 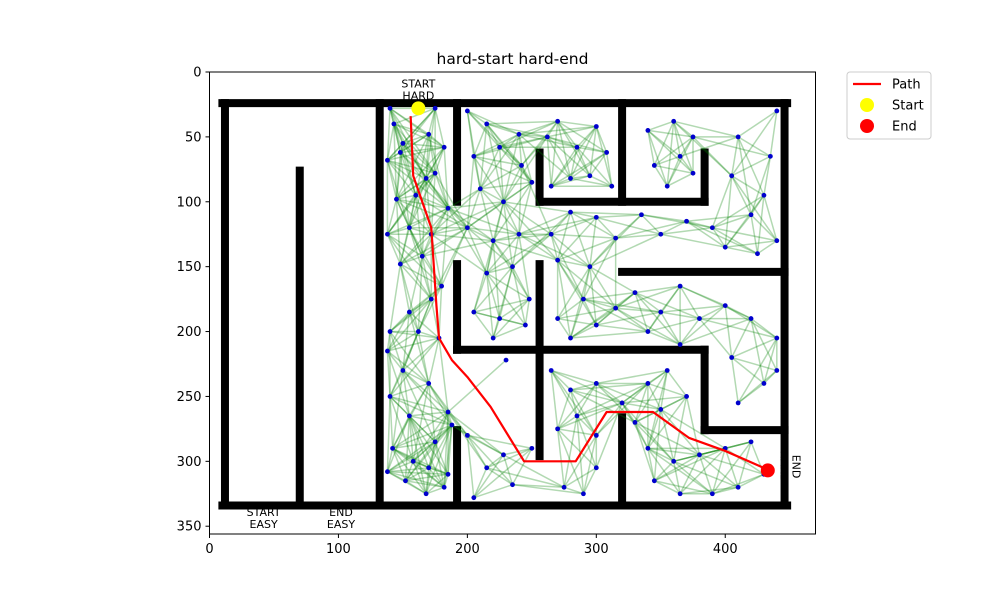 What do you see at coordinates (189, 267) in the screenshot?
I see `y-tick-label-3: 150` at bounding box center [189, 267].